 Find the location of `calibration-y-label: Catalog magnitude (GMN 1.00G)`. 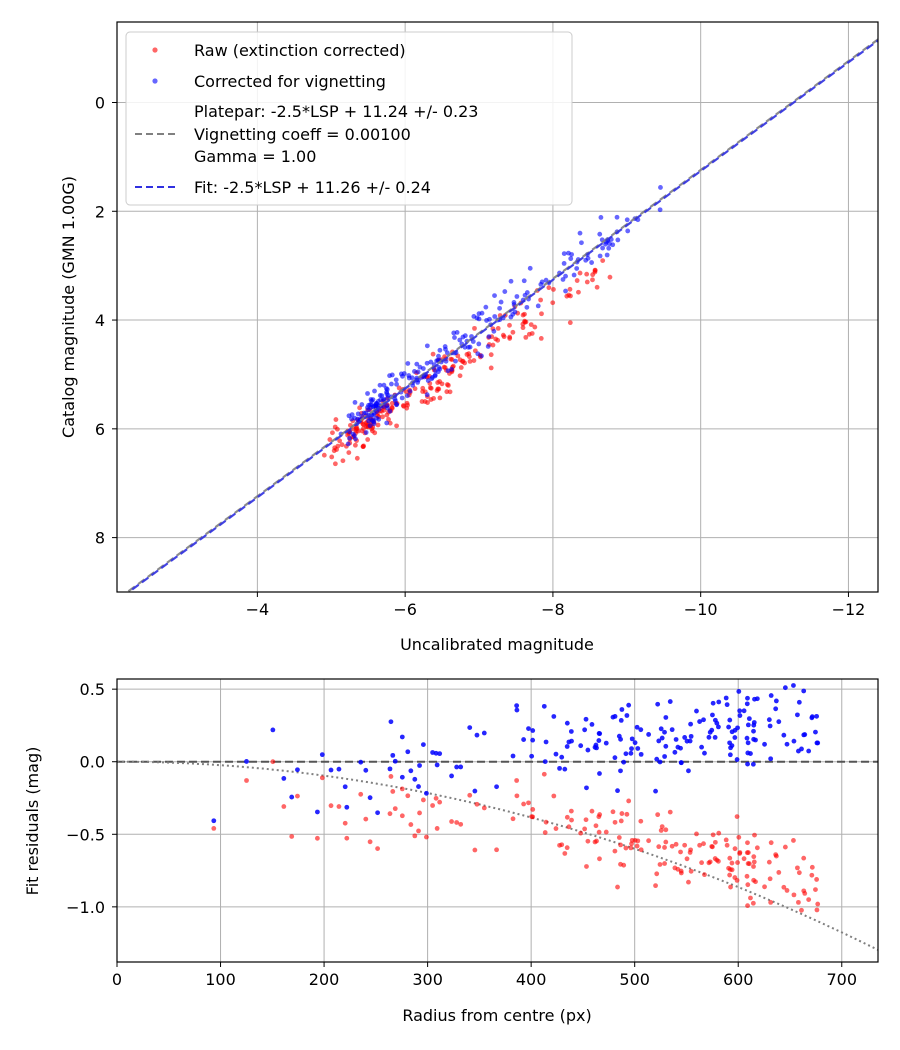

calibration-y-label: Catalog magnitude (GMN 1.00G) is located at coordinates (68, 307).